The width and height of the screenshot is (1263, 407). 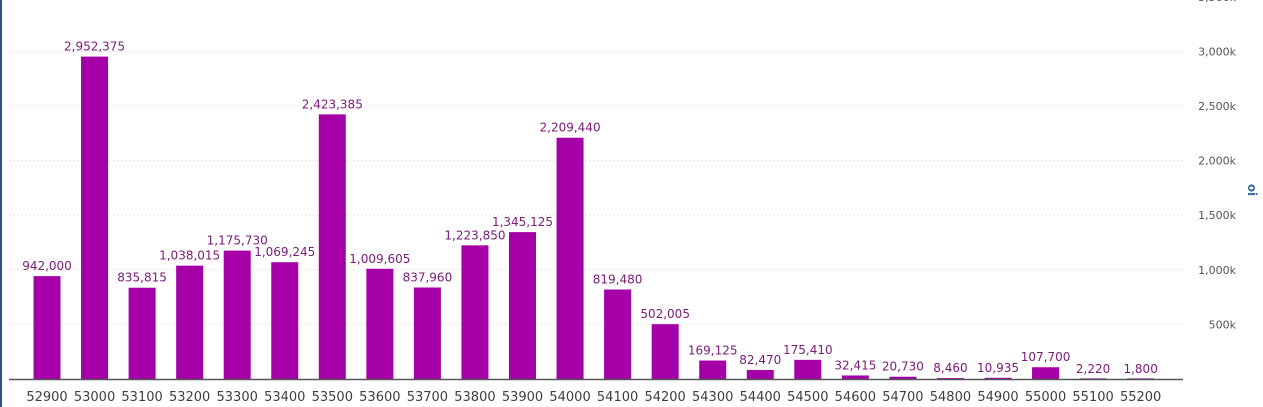 What do you see at coordinates (760, 397) in the screenshot?
I see `x-tick-label-54400: 54400` at bounding box center [760, 397].